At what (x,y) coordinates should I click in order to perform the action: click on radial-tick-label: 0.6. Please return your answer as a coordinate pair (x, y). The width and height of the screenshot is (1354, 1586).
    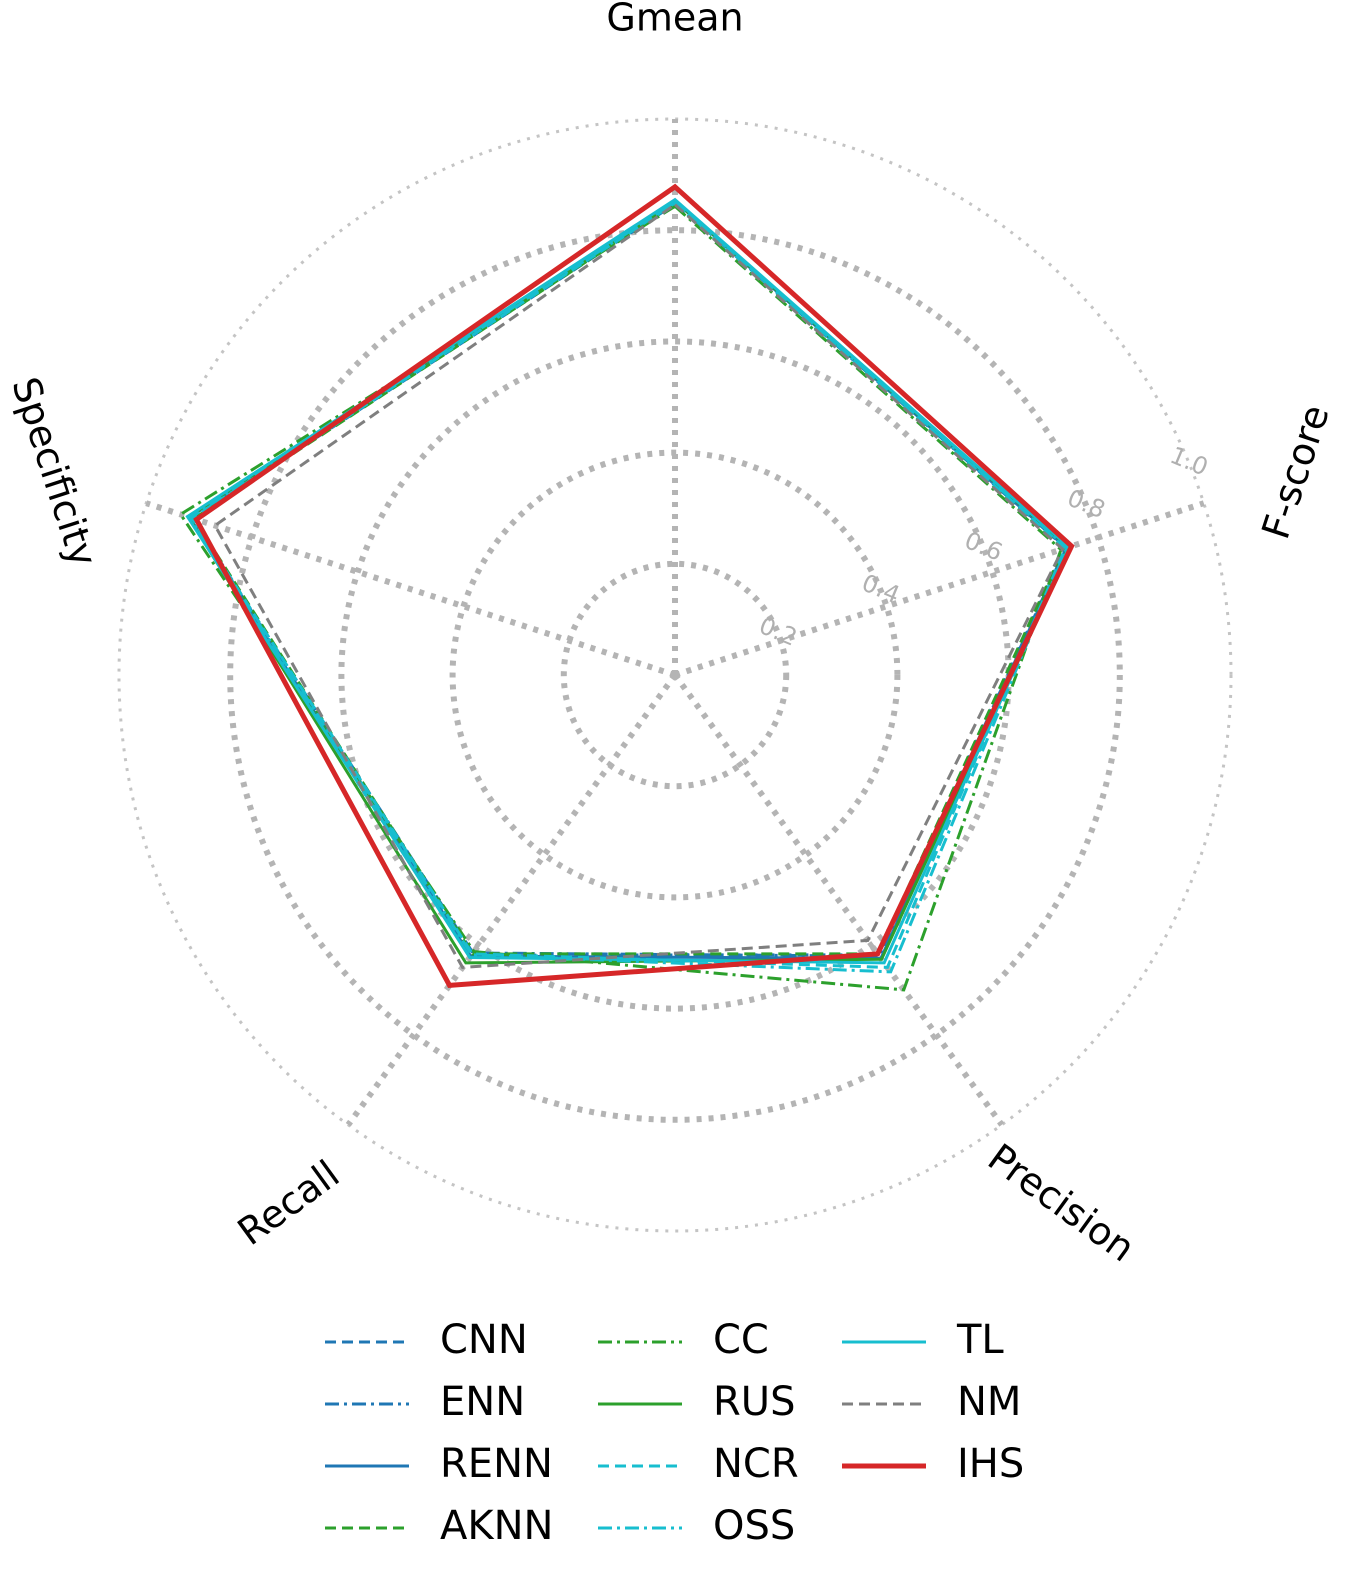
    Looking at the image, I should click on (984, 546).